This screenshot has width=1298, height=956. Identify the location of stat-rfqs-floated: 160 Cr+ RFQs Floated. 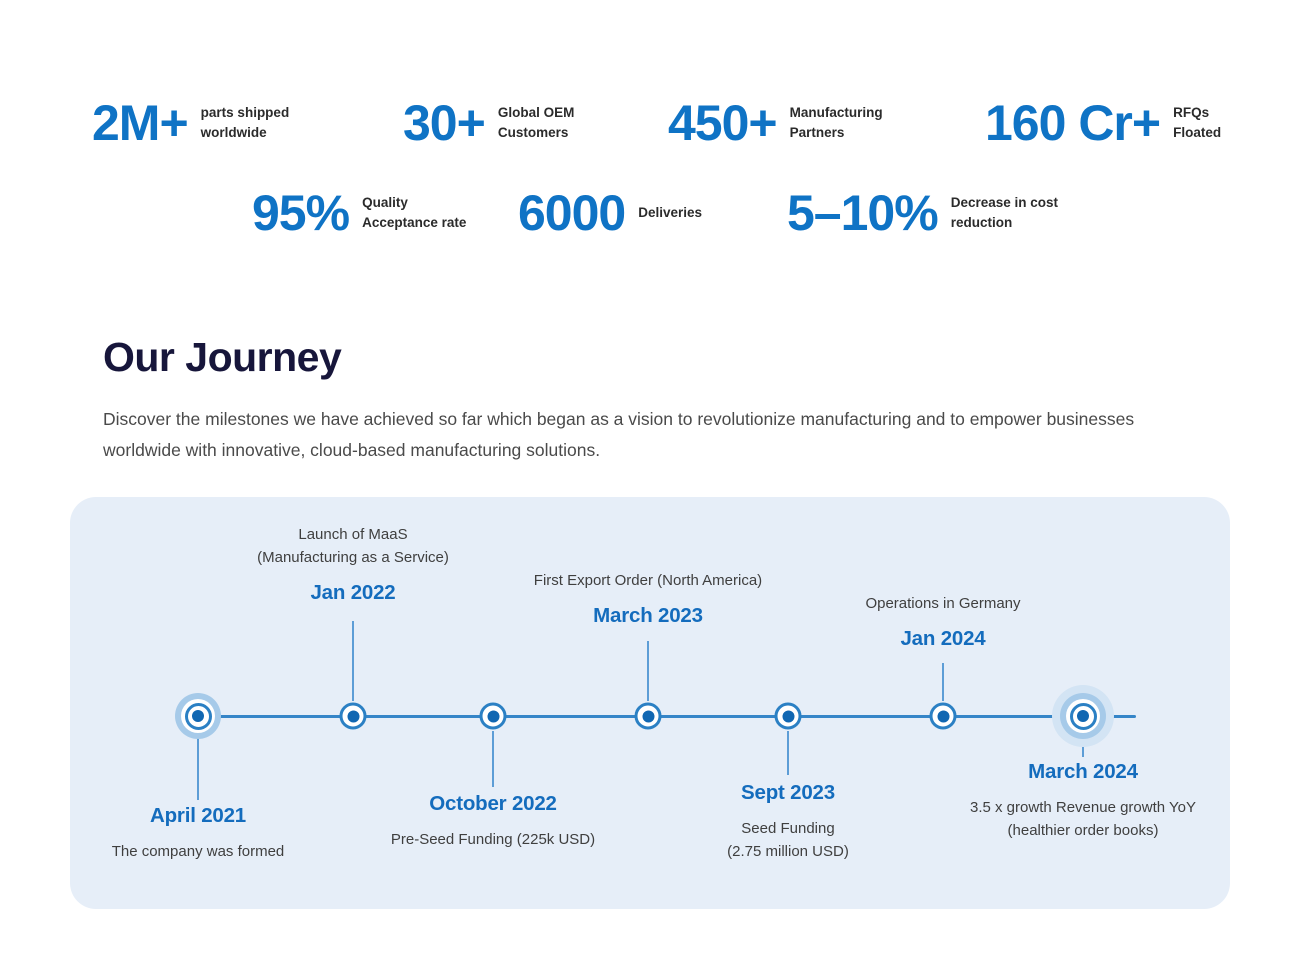
(1103, 123).